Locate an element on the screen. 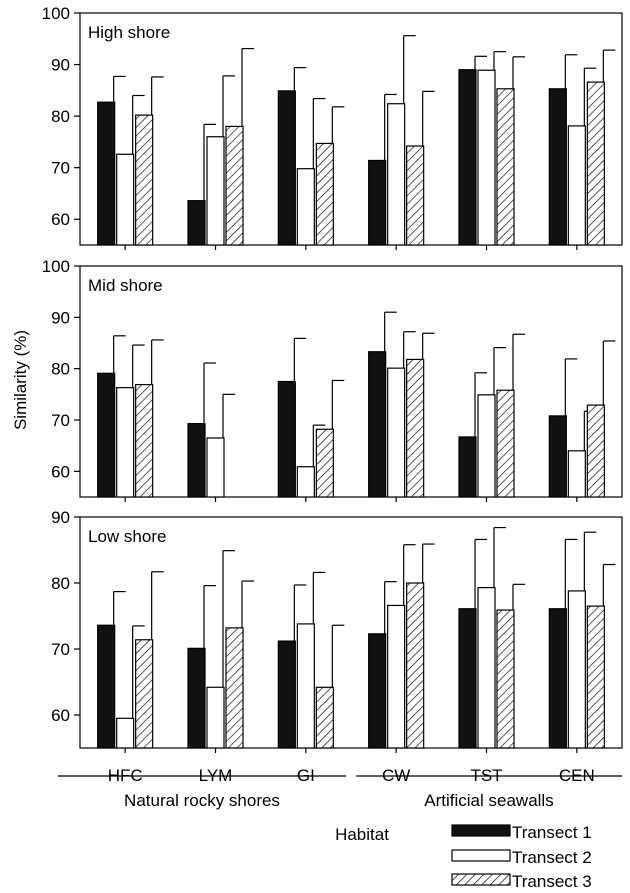  legend-label: Transect 1 is located at coordinates (552, 832).